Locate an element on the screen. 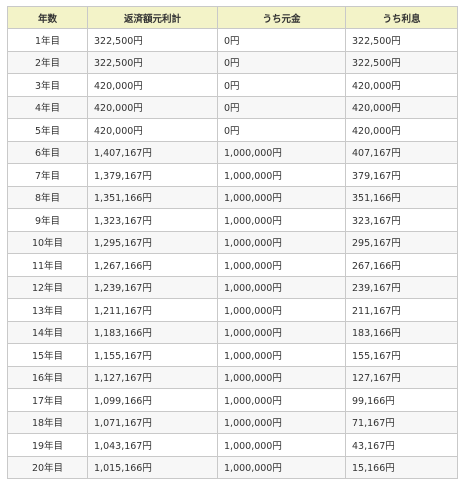 Image resolution: width=465 pixels, height=481 pixels. year-cell: 5年目 is located at coordinates (47, 130).